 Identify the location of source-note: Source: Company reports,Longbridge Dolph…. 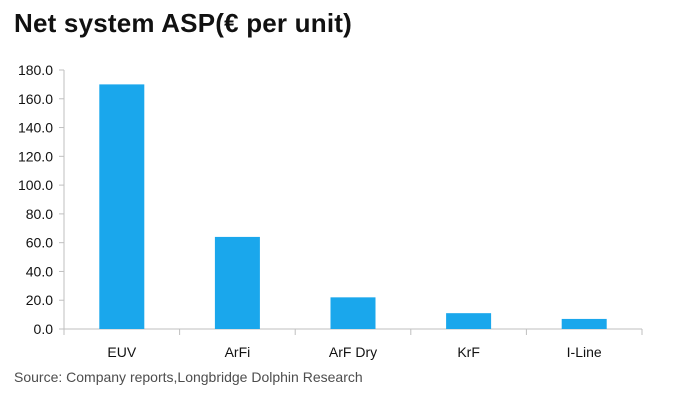
(188, 377).